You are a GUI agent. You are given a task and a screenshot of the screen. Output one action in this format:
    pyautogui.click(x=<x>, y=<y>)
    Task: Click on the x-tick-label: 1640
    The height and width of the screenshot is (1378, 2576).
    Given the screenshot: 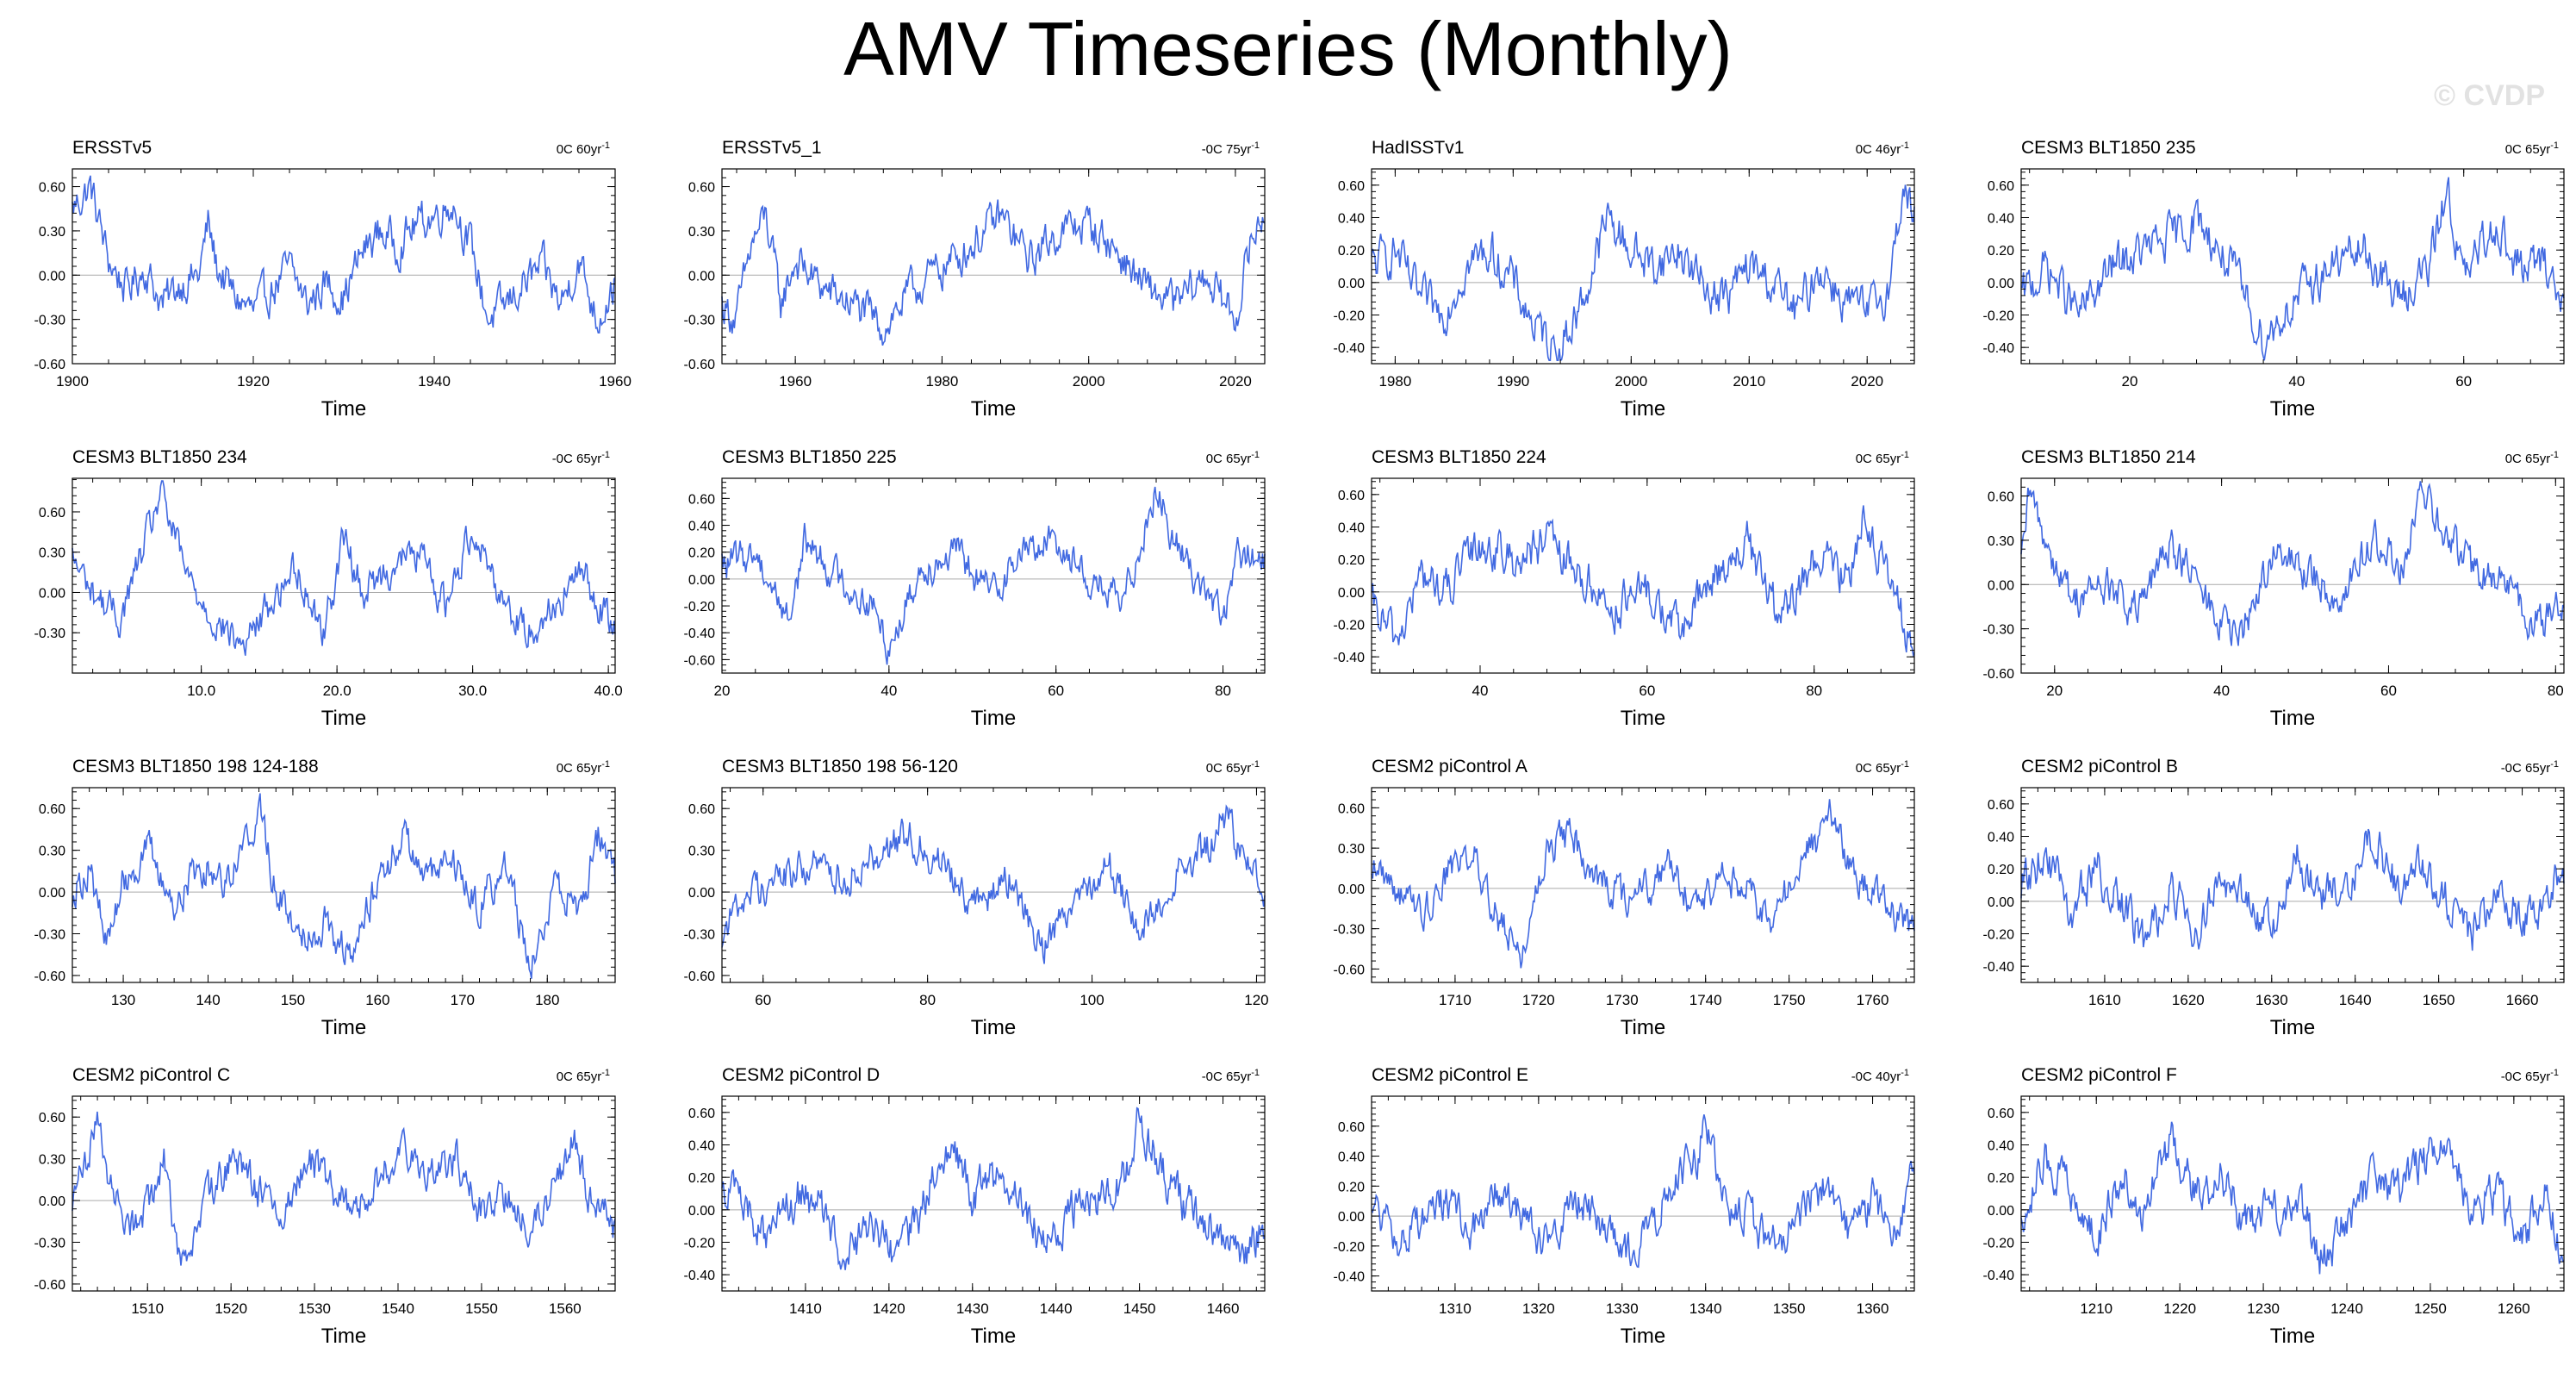 What is the action you would take?
    pyautogui.click(x=2355, y=1000)
    